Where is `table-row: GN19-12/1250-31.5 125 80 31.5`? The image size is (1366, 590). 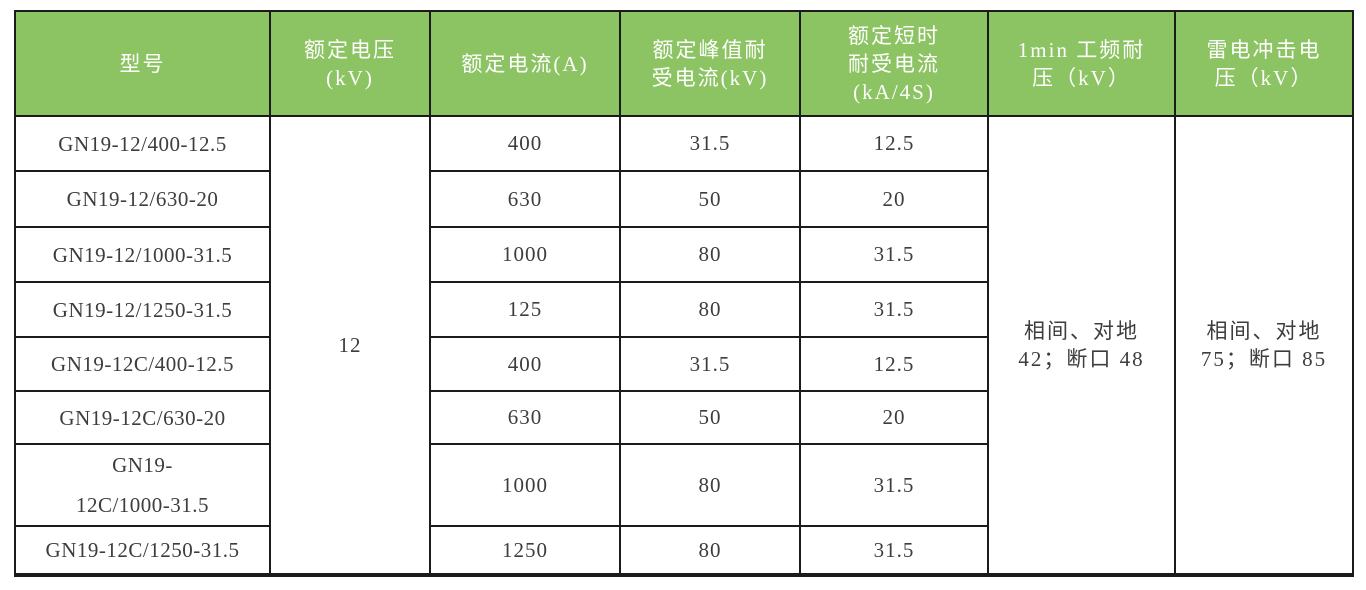
table-row: GN19-12/1250-31.5 125 80 31.5 is located at coordinates (683, 309).